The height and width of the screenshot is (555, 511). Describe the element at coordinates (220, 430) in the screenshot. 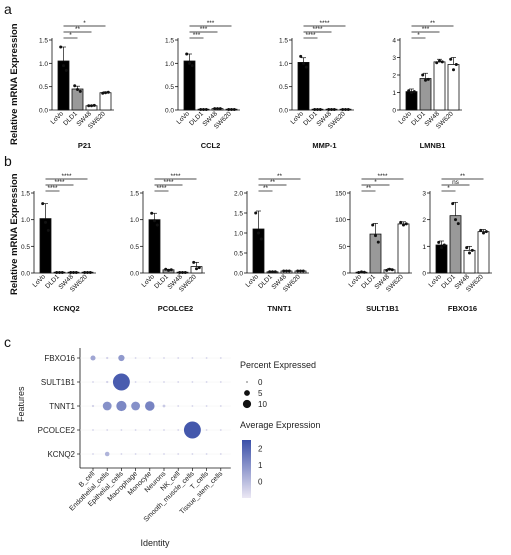

I see `dot-pcolce2-tissue-stem-cells` at that location.